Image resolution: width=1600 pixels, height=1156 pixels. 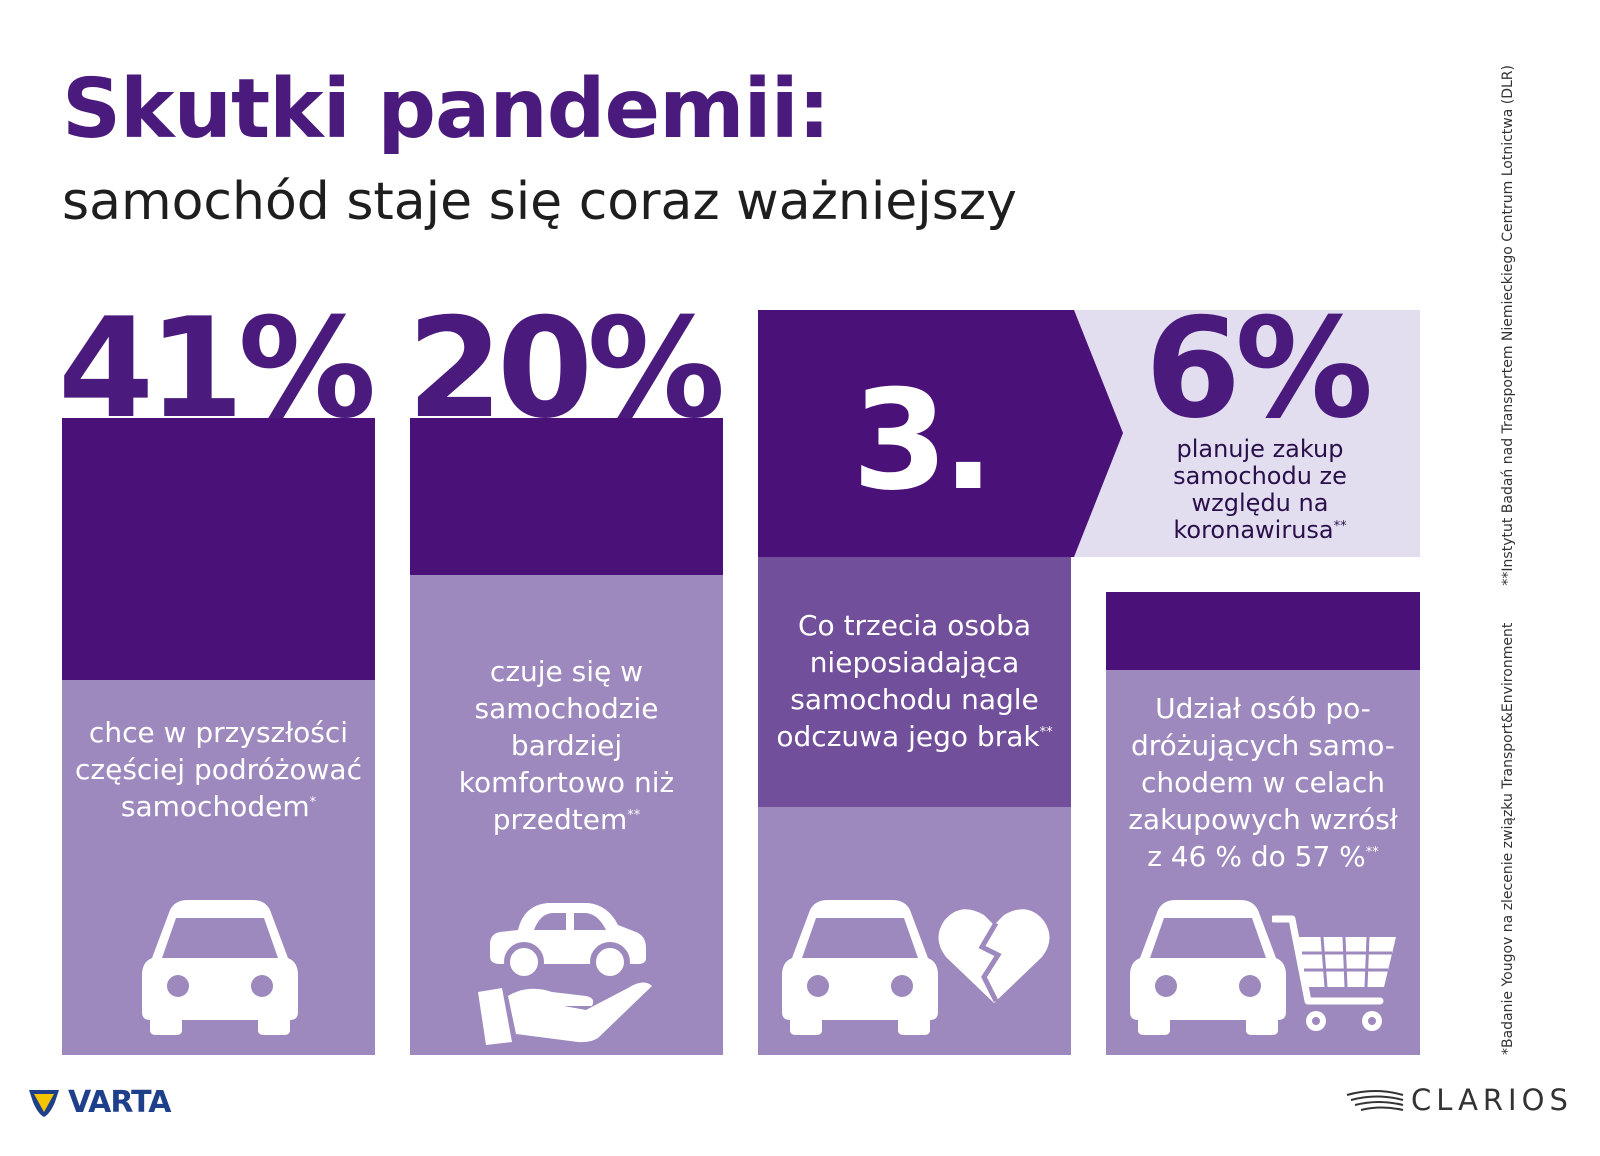 I want to click on shopping-cart-icon, so click(x=1334, y=973).